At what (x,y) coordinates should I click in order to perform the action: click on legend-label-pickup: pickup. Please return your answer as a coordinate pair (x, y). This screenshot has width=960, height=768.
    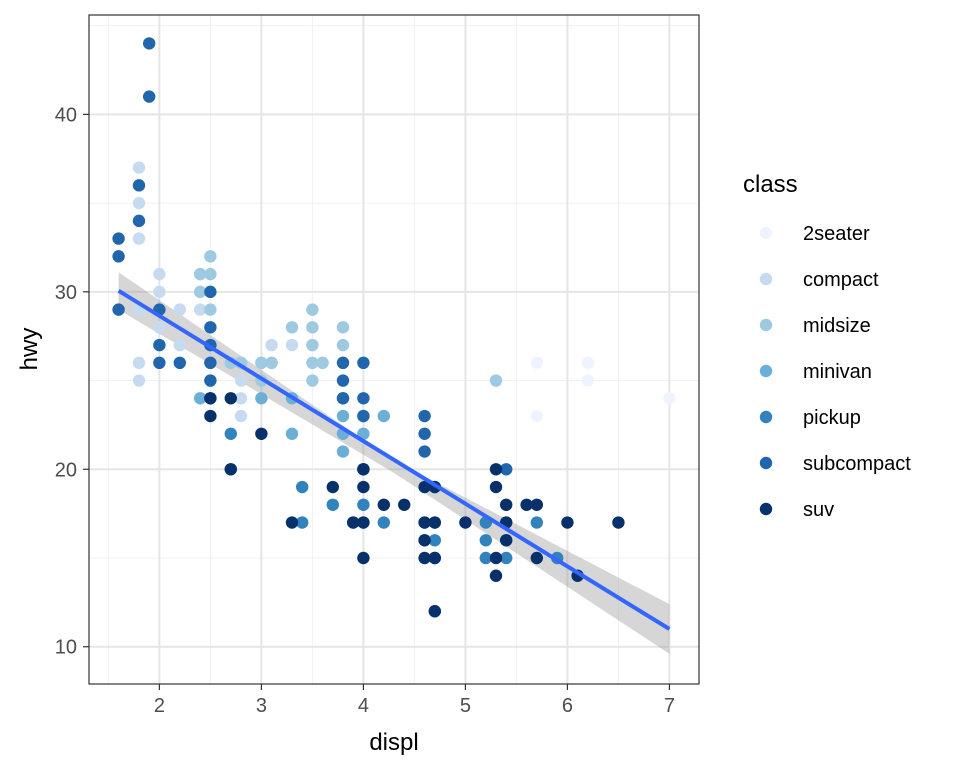
    Looking at the image, I should click on (832, 418).